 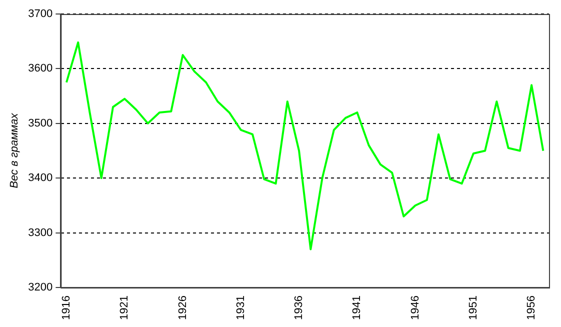 What do you see at coordinates (357, 308) in the screenshot?
I see `x-tick-label: 1941` at bounding box center [357, 308].